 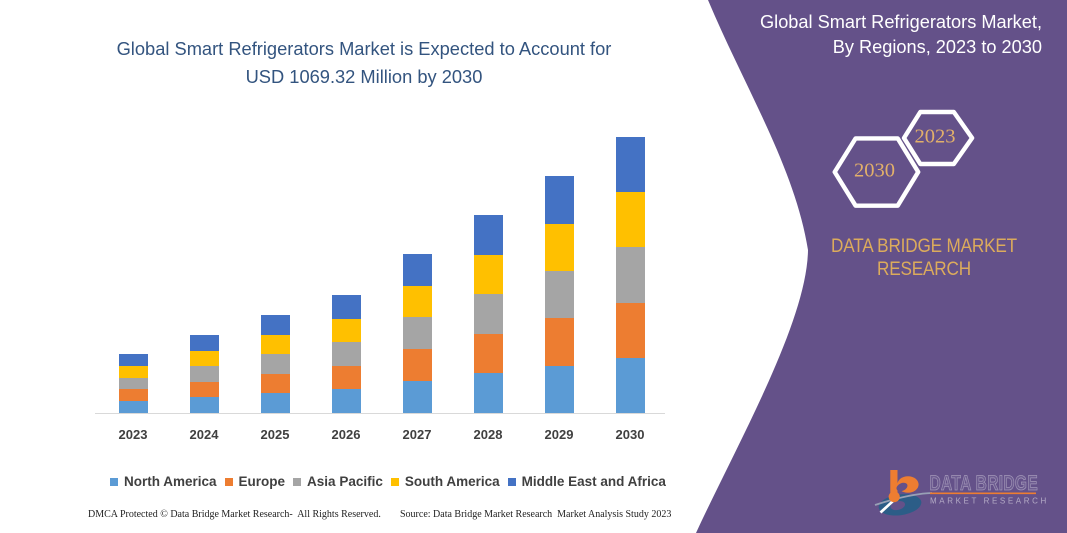 I want to click on svg-text: MARKET RESEARCH, so click(x=989, y=501).